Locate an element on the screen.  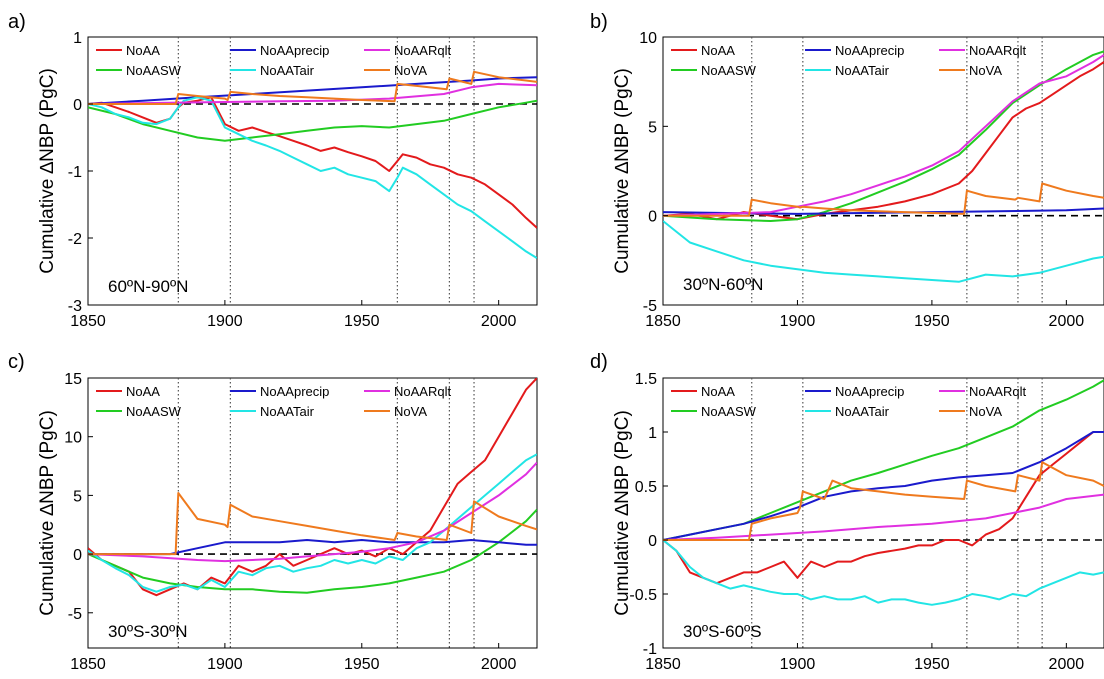
y-tick-label: -1 is located at coordinates (650, 649).